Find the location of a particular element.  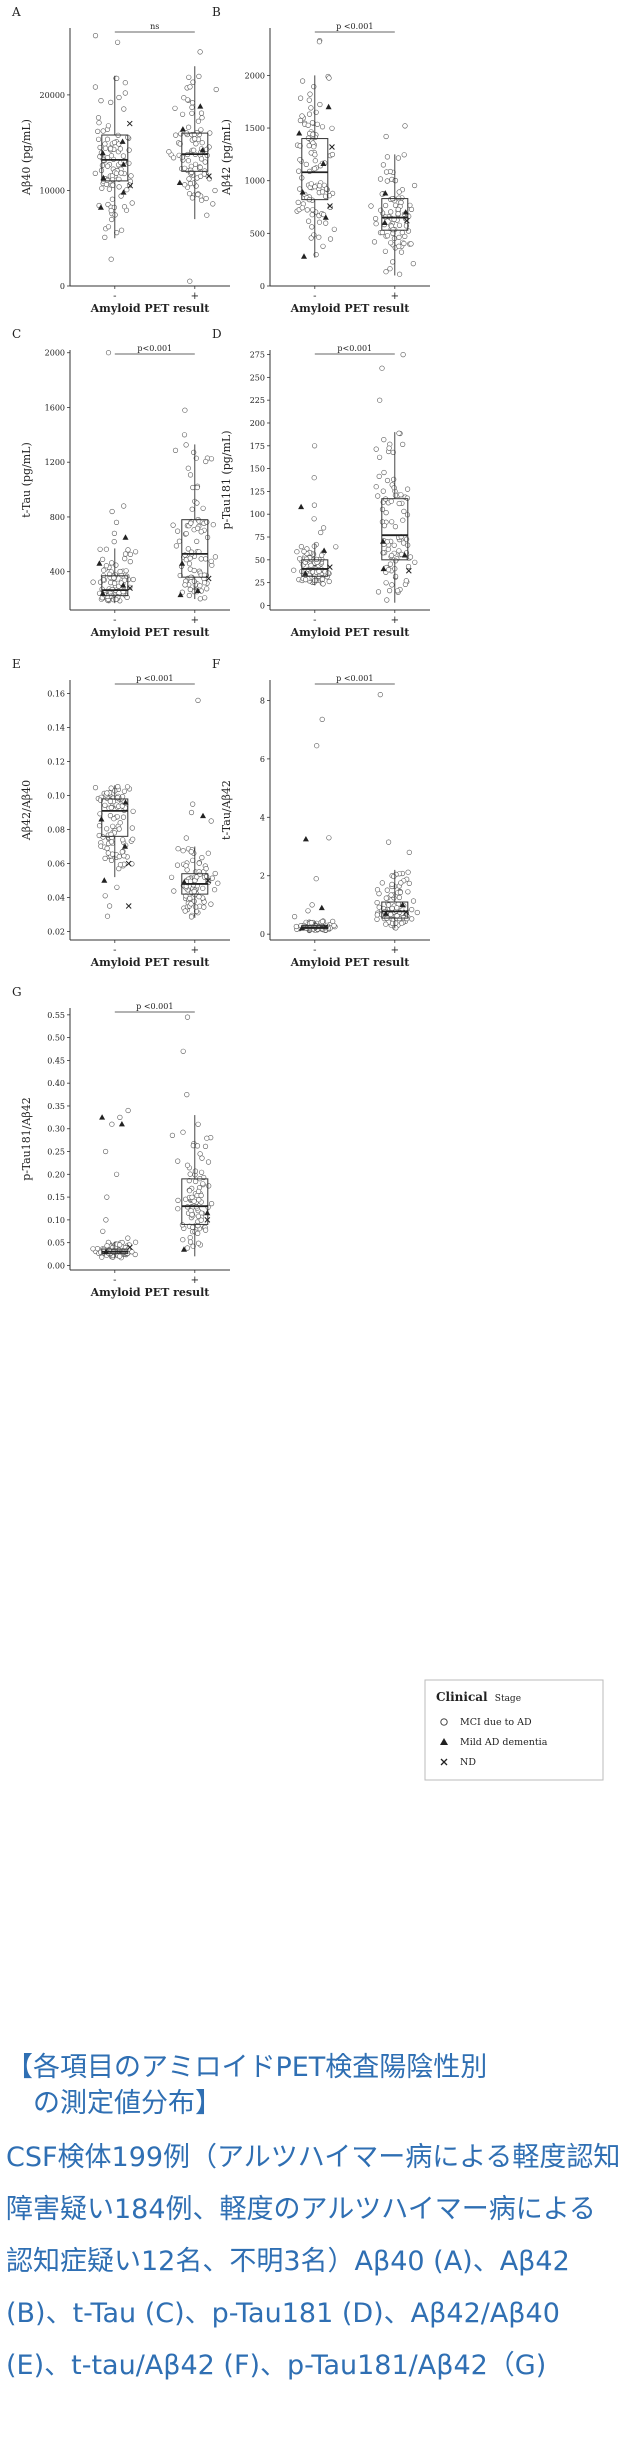

y-tick-label: 0.10 is located at coordinates (56, 1220).